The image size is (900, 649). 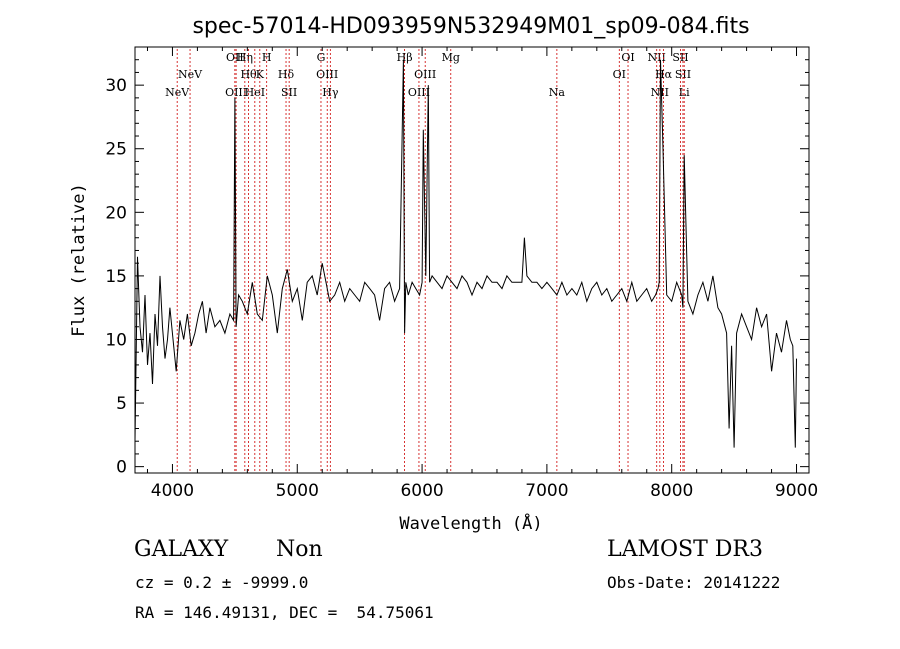 What do you see at coordinates (421, 491) in the screenshot?
I see `x-tick-label: 6000` at bounding box center [421, 491].